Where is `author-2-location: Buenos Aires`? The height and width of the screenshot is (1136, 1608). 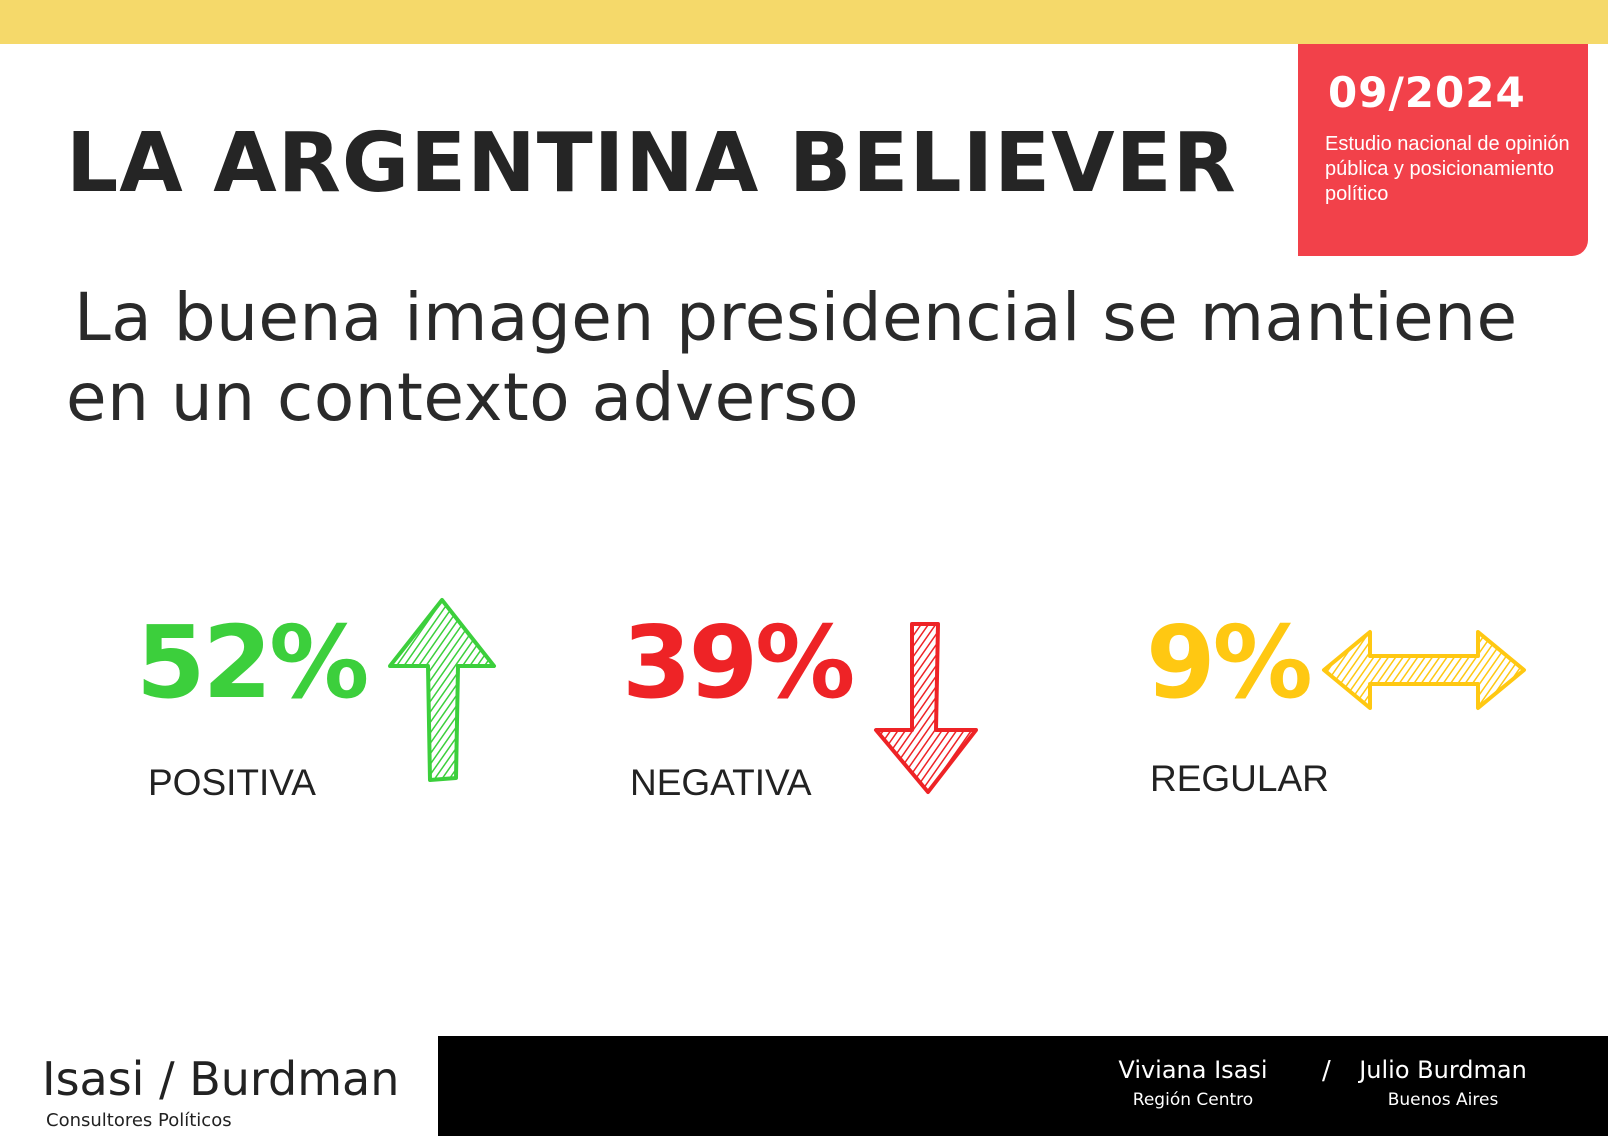 author-2-location: Buenos Aires is located at coordinates (1443, 1100).